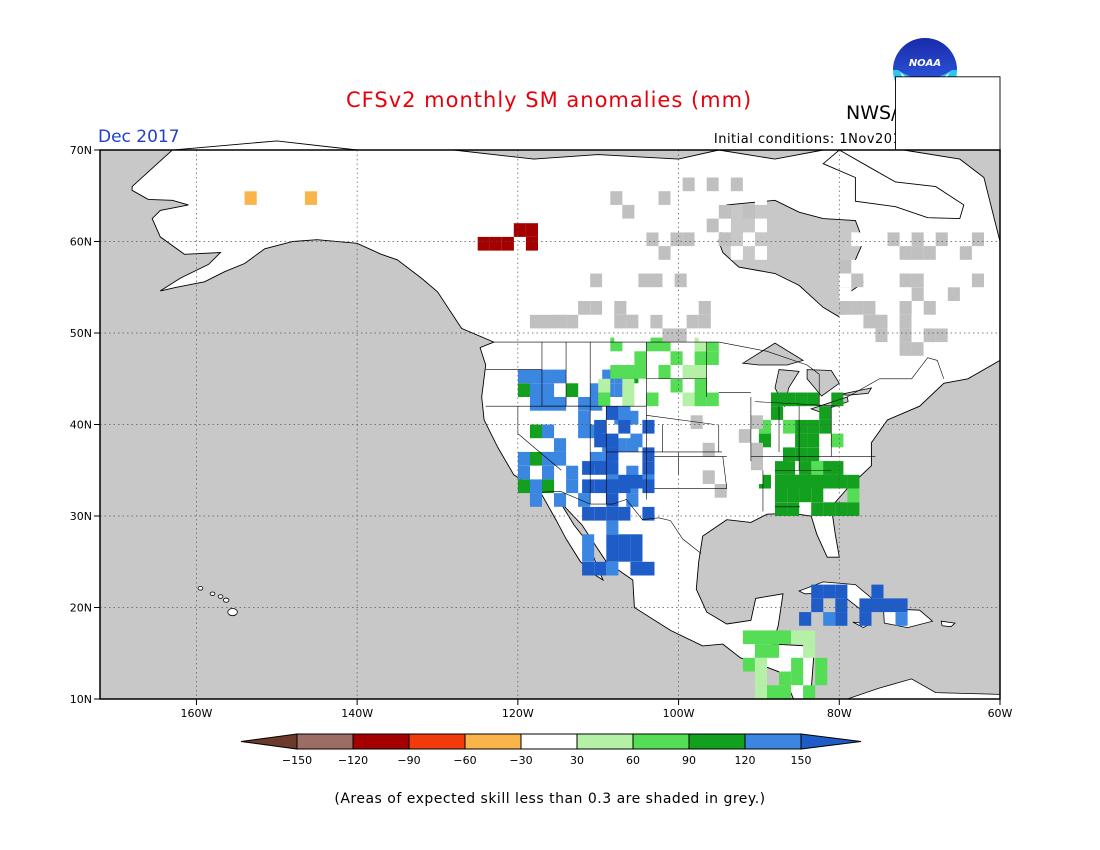  I want to click on political-borders, so click(715, 447).